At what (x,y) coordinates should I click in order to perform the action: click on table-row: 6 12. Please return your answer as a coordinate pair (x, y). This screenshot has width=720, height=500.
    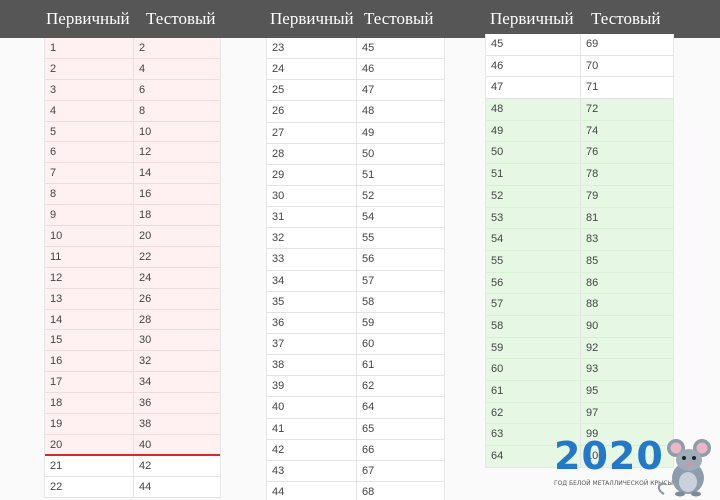
    Looking at the image, I should click on (132, 153).